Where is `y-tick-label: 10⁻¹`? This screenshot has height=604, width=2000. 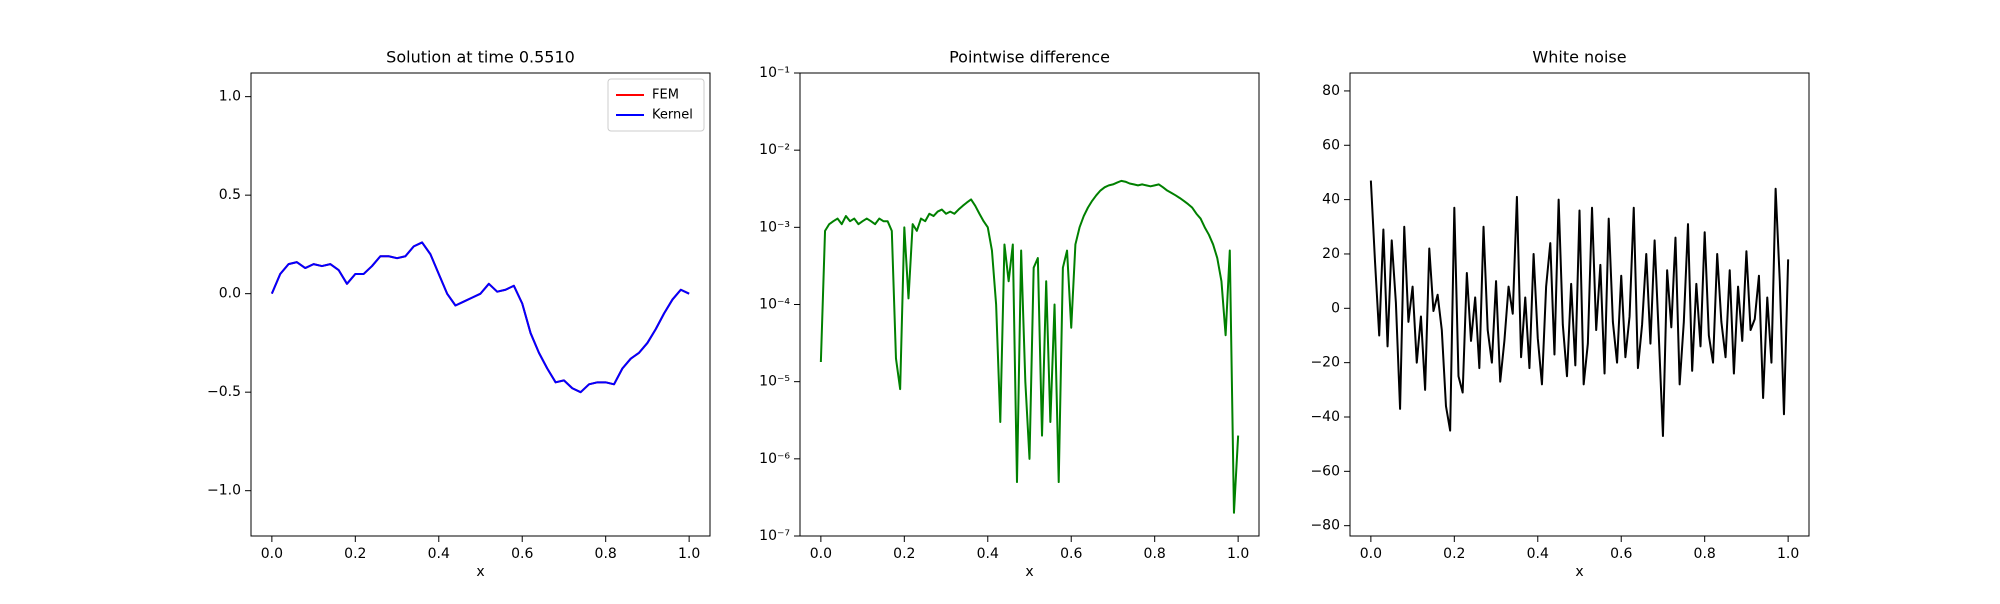 y-tick-label: 10⁻¹ is located at coordinates (774, 73).